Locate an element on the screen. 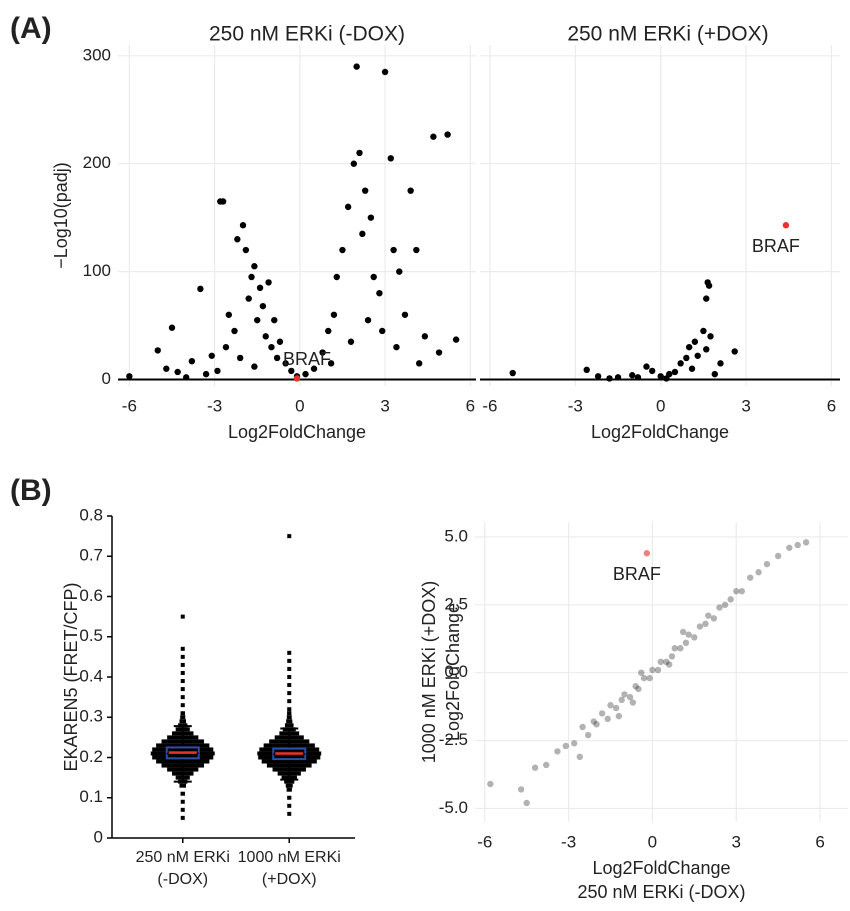 The image size is (850, 911). y-tick-label: 0 is located at coordinates (106, 378).